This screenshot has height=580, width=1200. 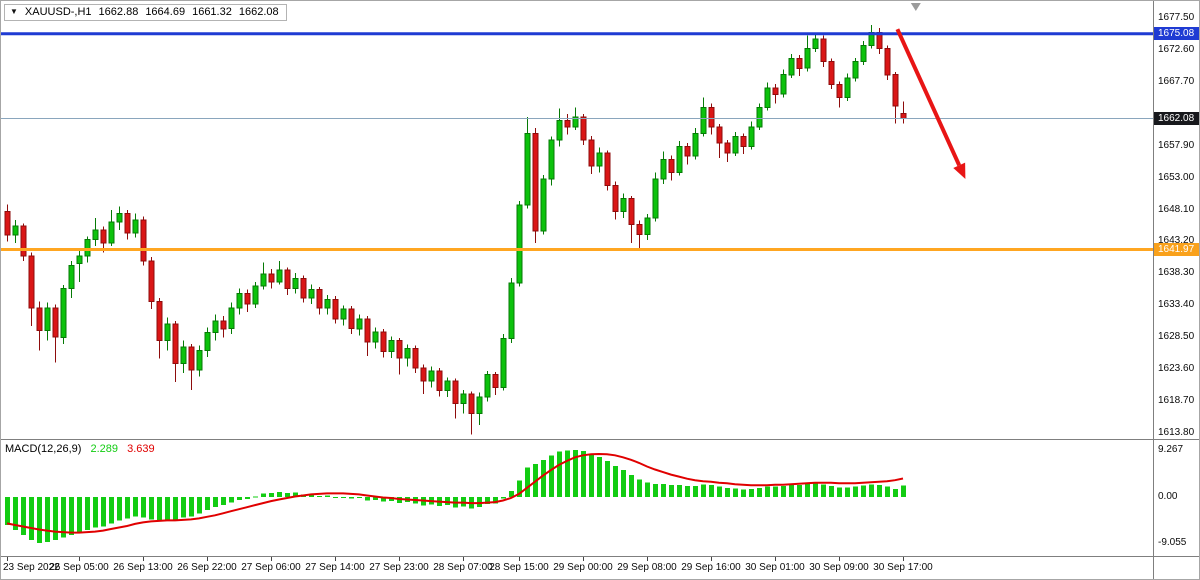 I want to click on price-axis-label: 1623.60, so click(x=1176, y=369).